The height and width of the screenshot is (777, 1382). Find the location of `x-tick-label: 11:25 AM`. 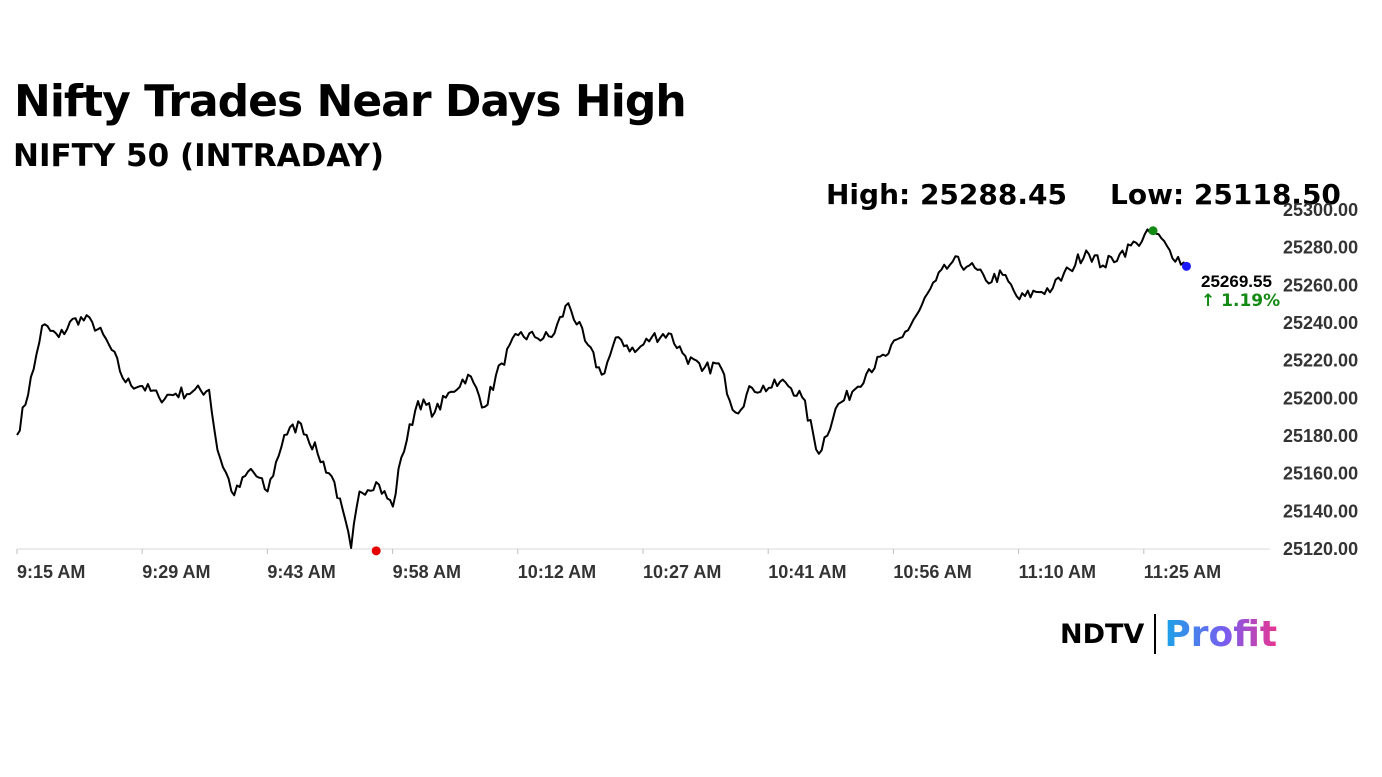

x-tick-label: 11:25 AM is located at coordinates (1182, 572).